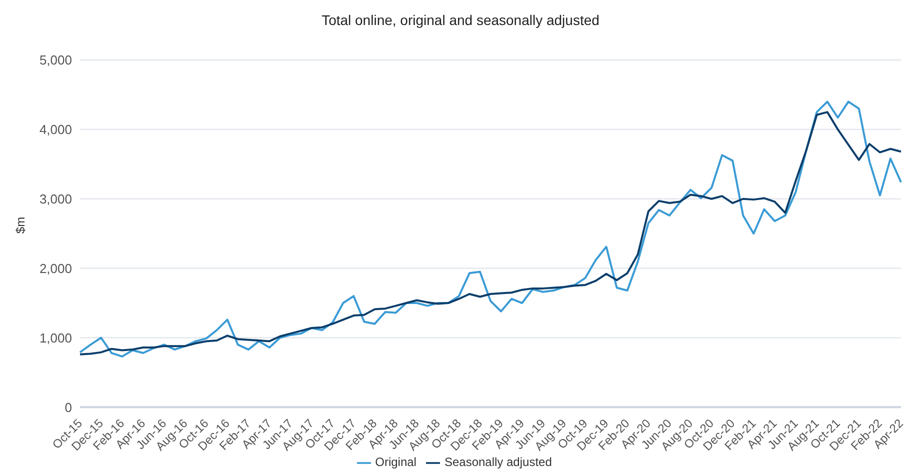 This screenshot has height=470, width=913. Describe the element at coordinates (460, 20) in the screenshot. I see `chart-title: Total online, original and seasonally adjusted` at that location.